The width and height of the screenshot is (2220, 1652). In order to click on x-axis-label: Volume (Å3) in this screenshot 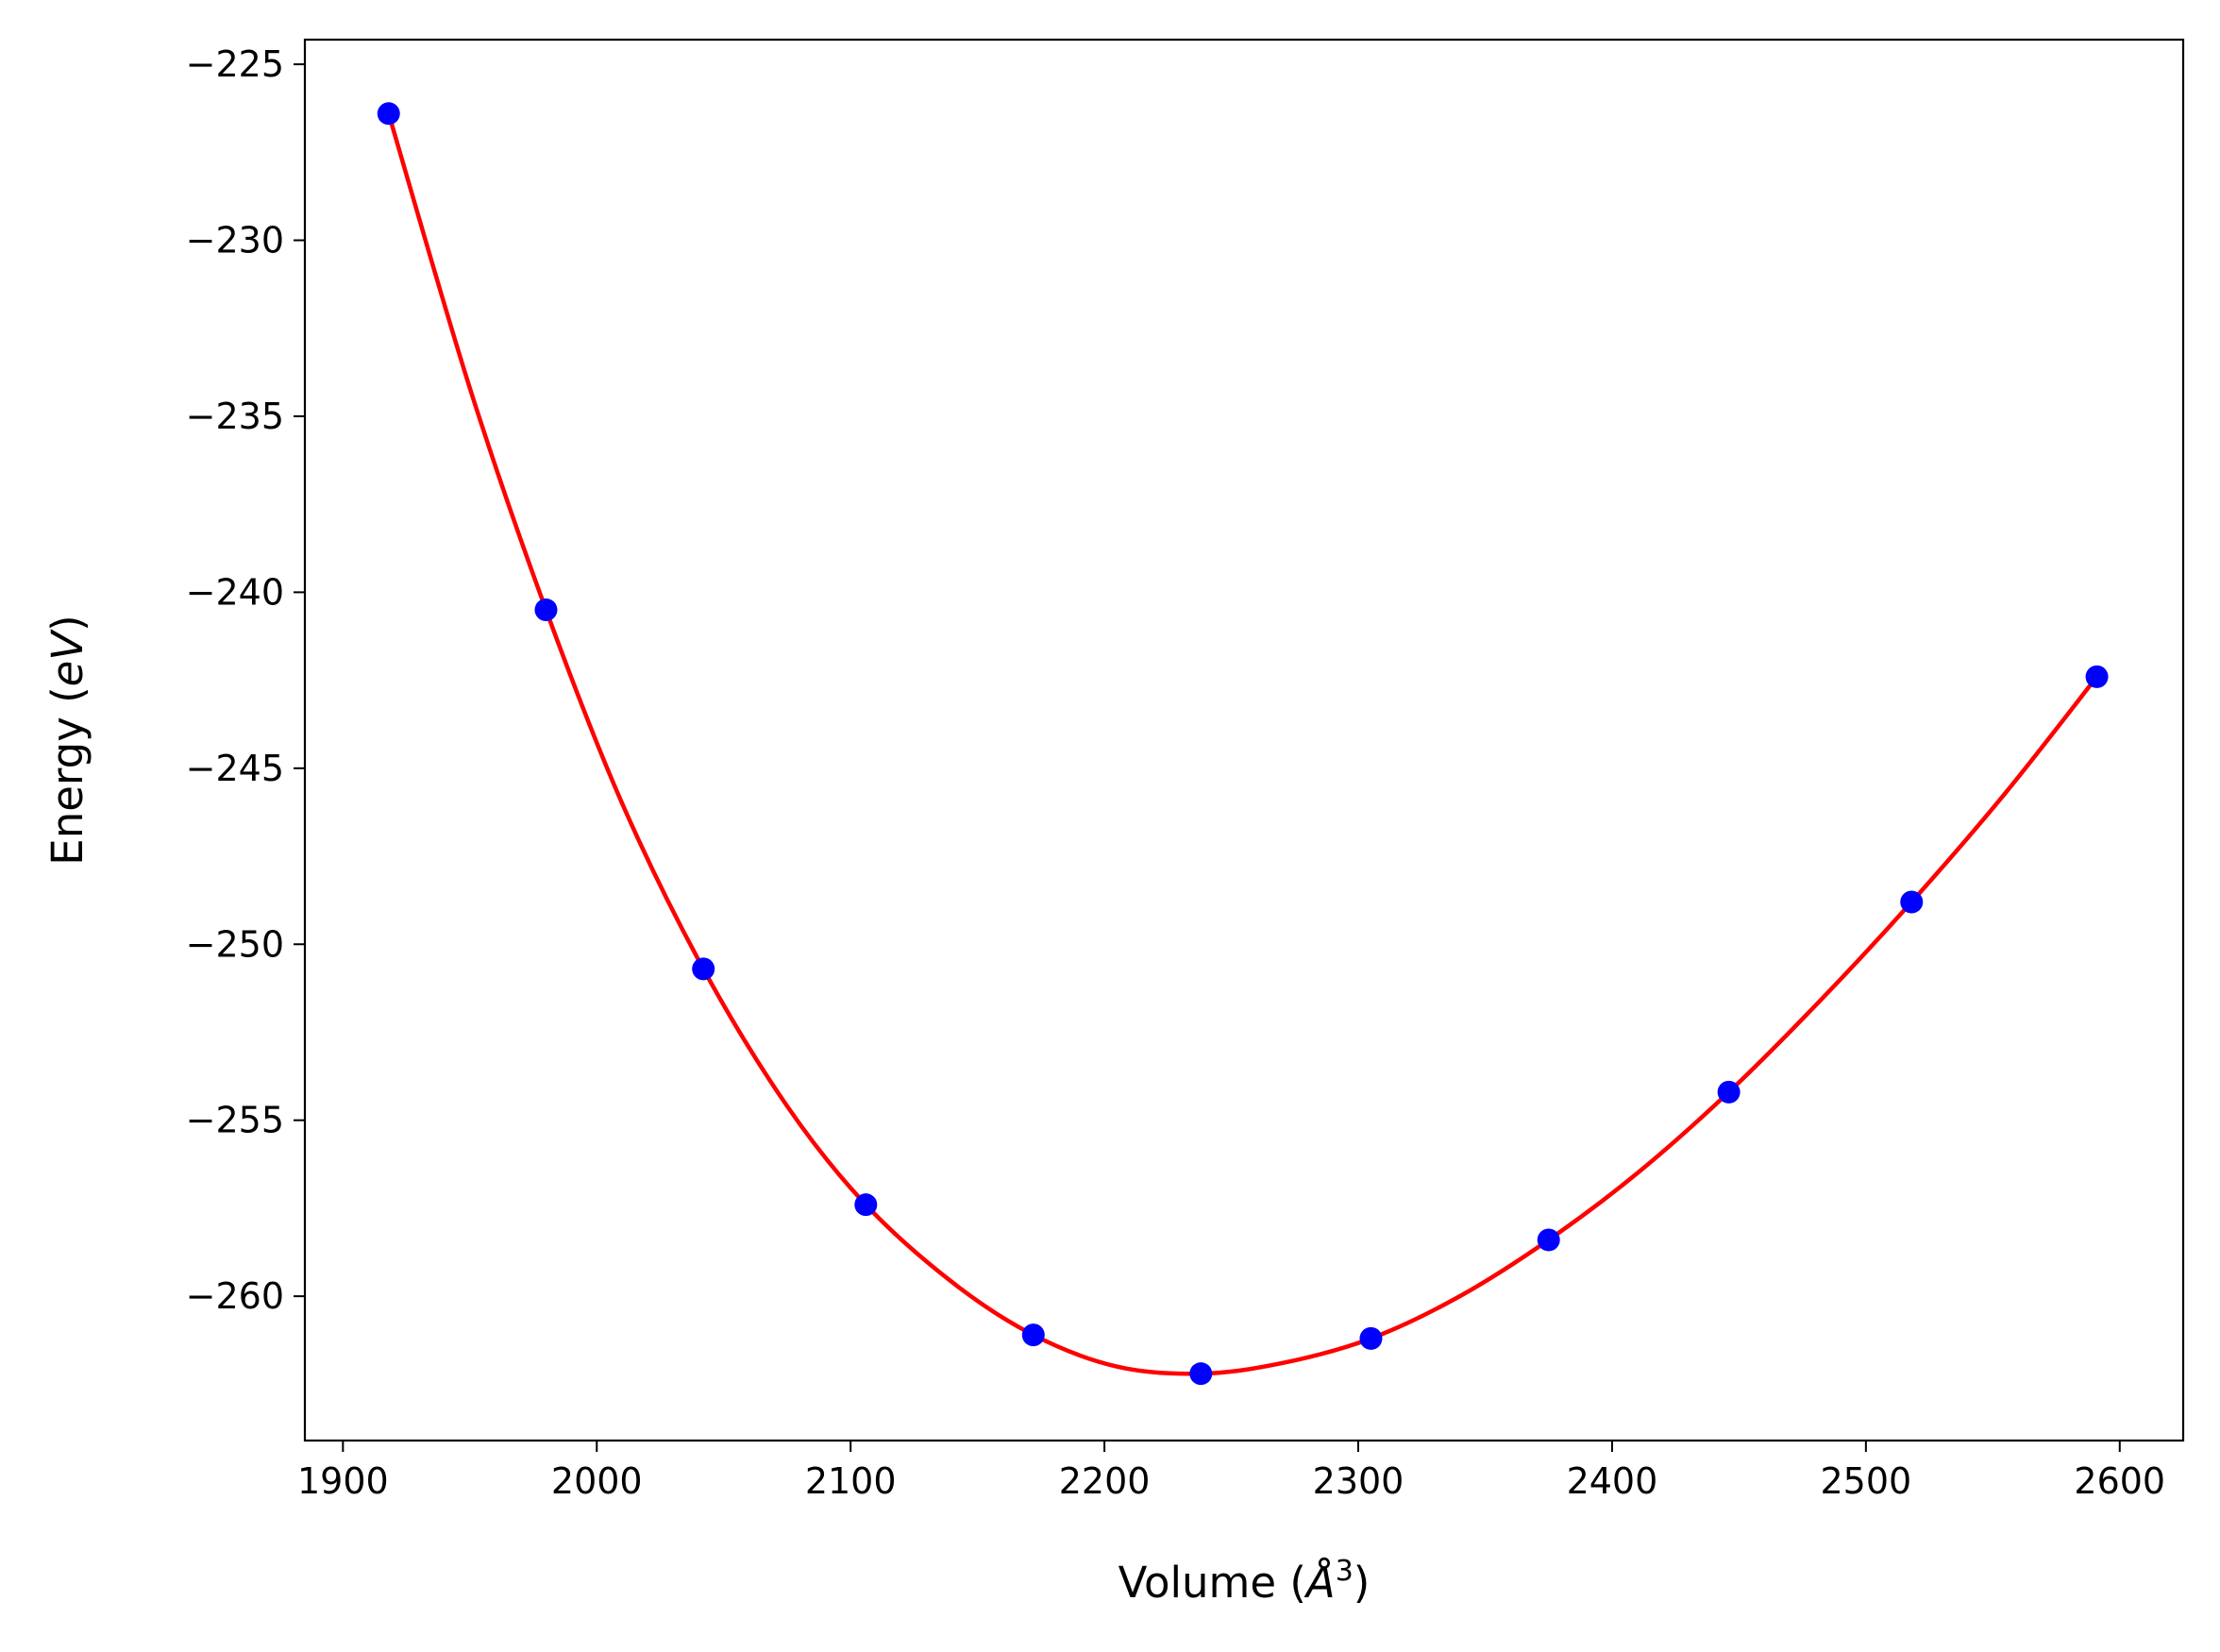, I will do `click(1244, 1581)`.